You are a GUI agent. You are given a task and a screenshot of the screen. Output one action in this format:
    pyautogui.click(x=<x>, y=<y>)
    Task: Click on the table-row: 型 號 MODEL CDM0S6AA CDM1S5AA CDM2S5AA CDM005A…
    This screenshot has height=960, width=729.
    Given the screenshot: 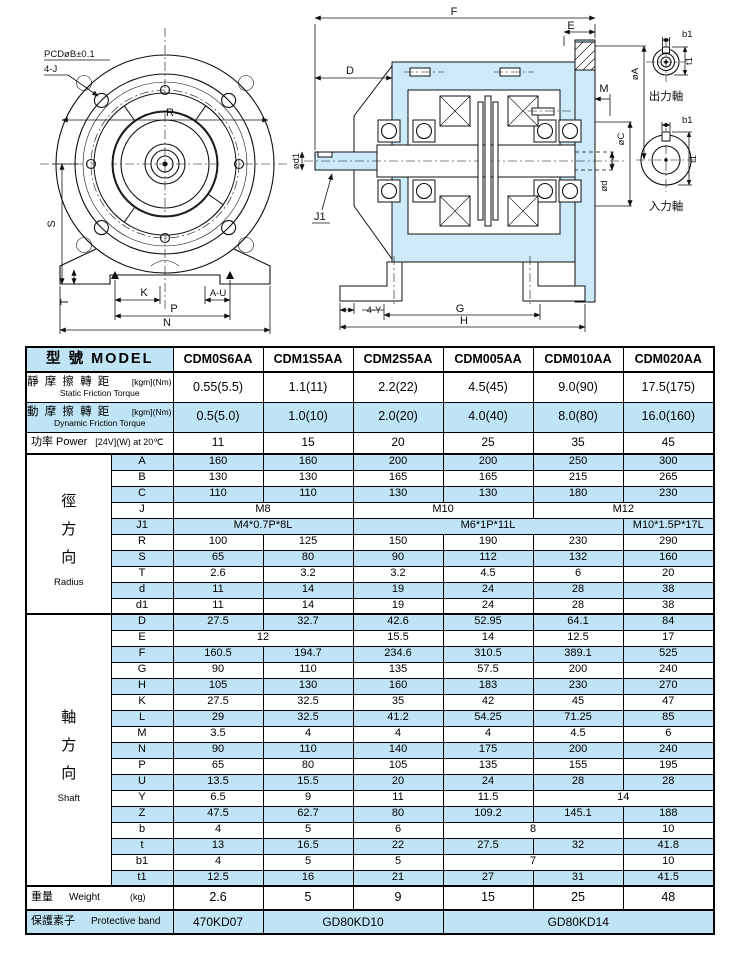 What is the action you would take?
    pyautogui.click(x=370, y=359)
    